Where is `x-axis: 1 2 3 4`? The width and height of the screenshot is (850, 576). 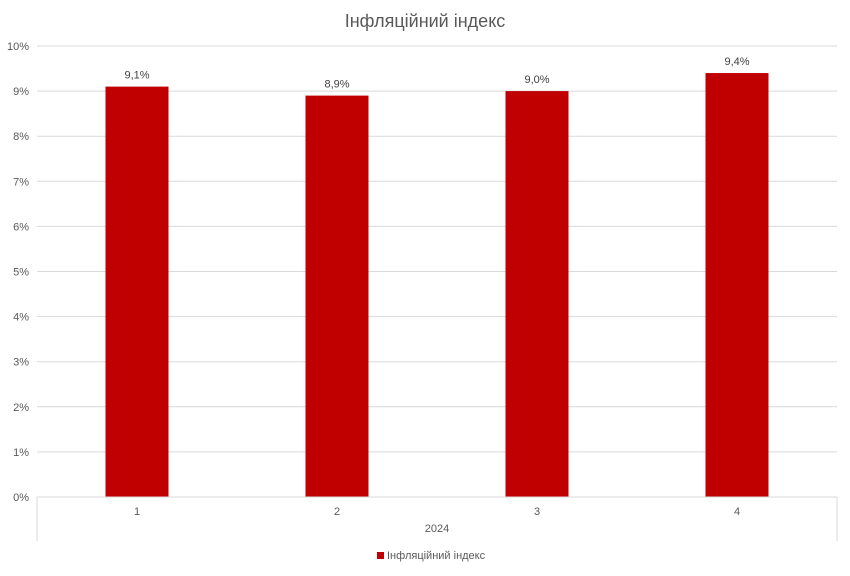
x-axis: 1 2 3 4 is located at coordinates (437, 518).